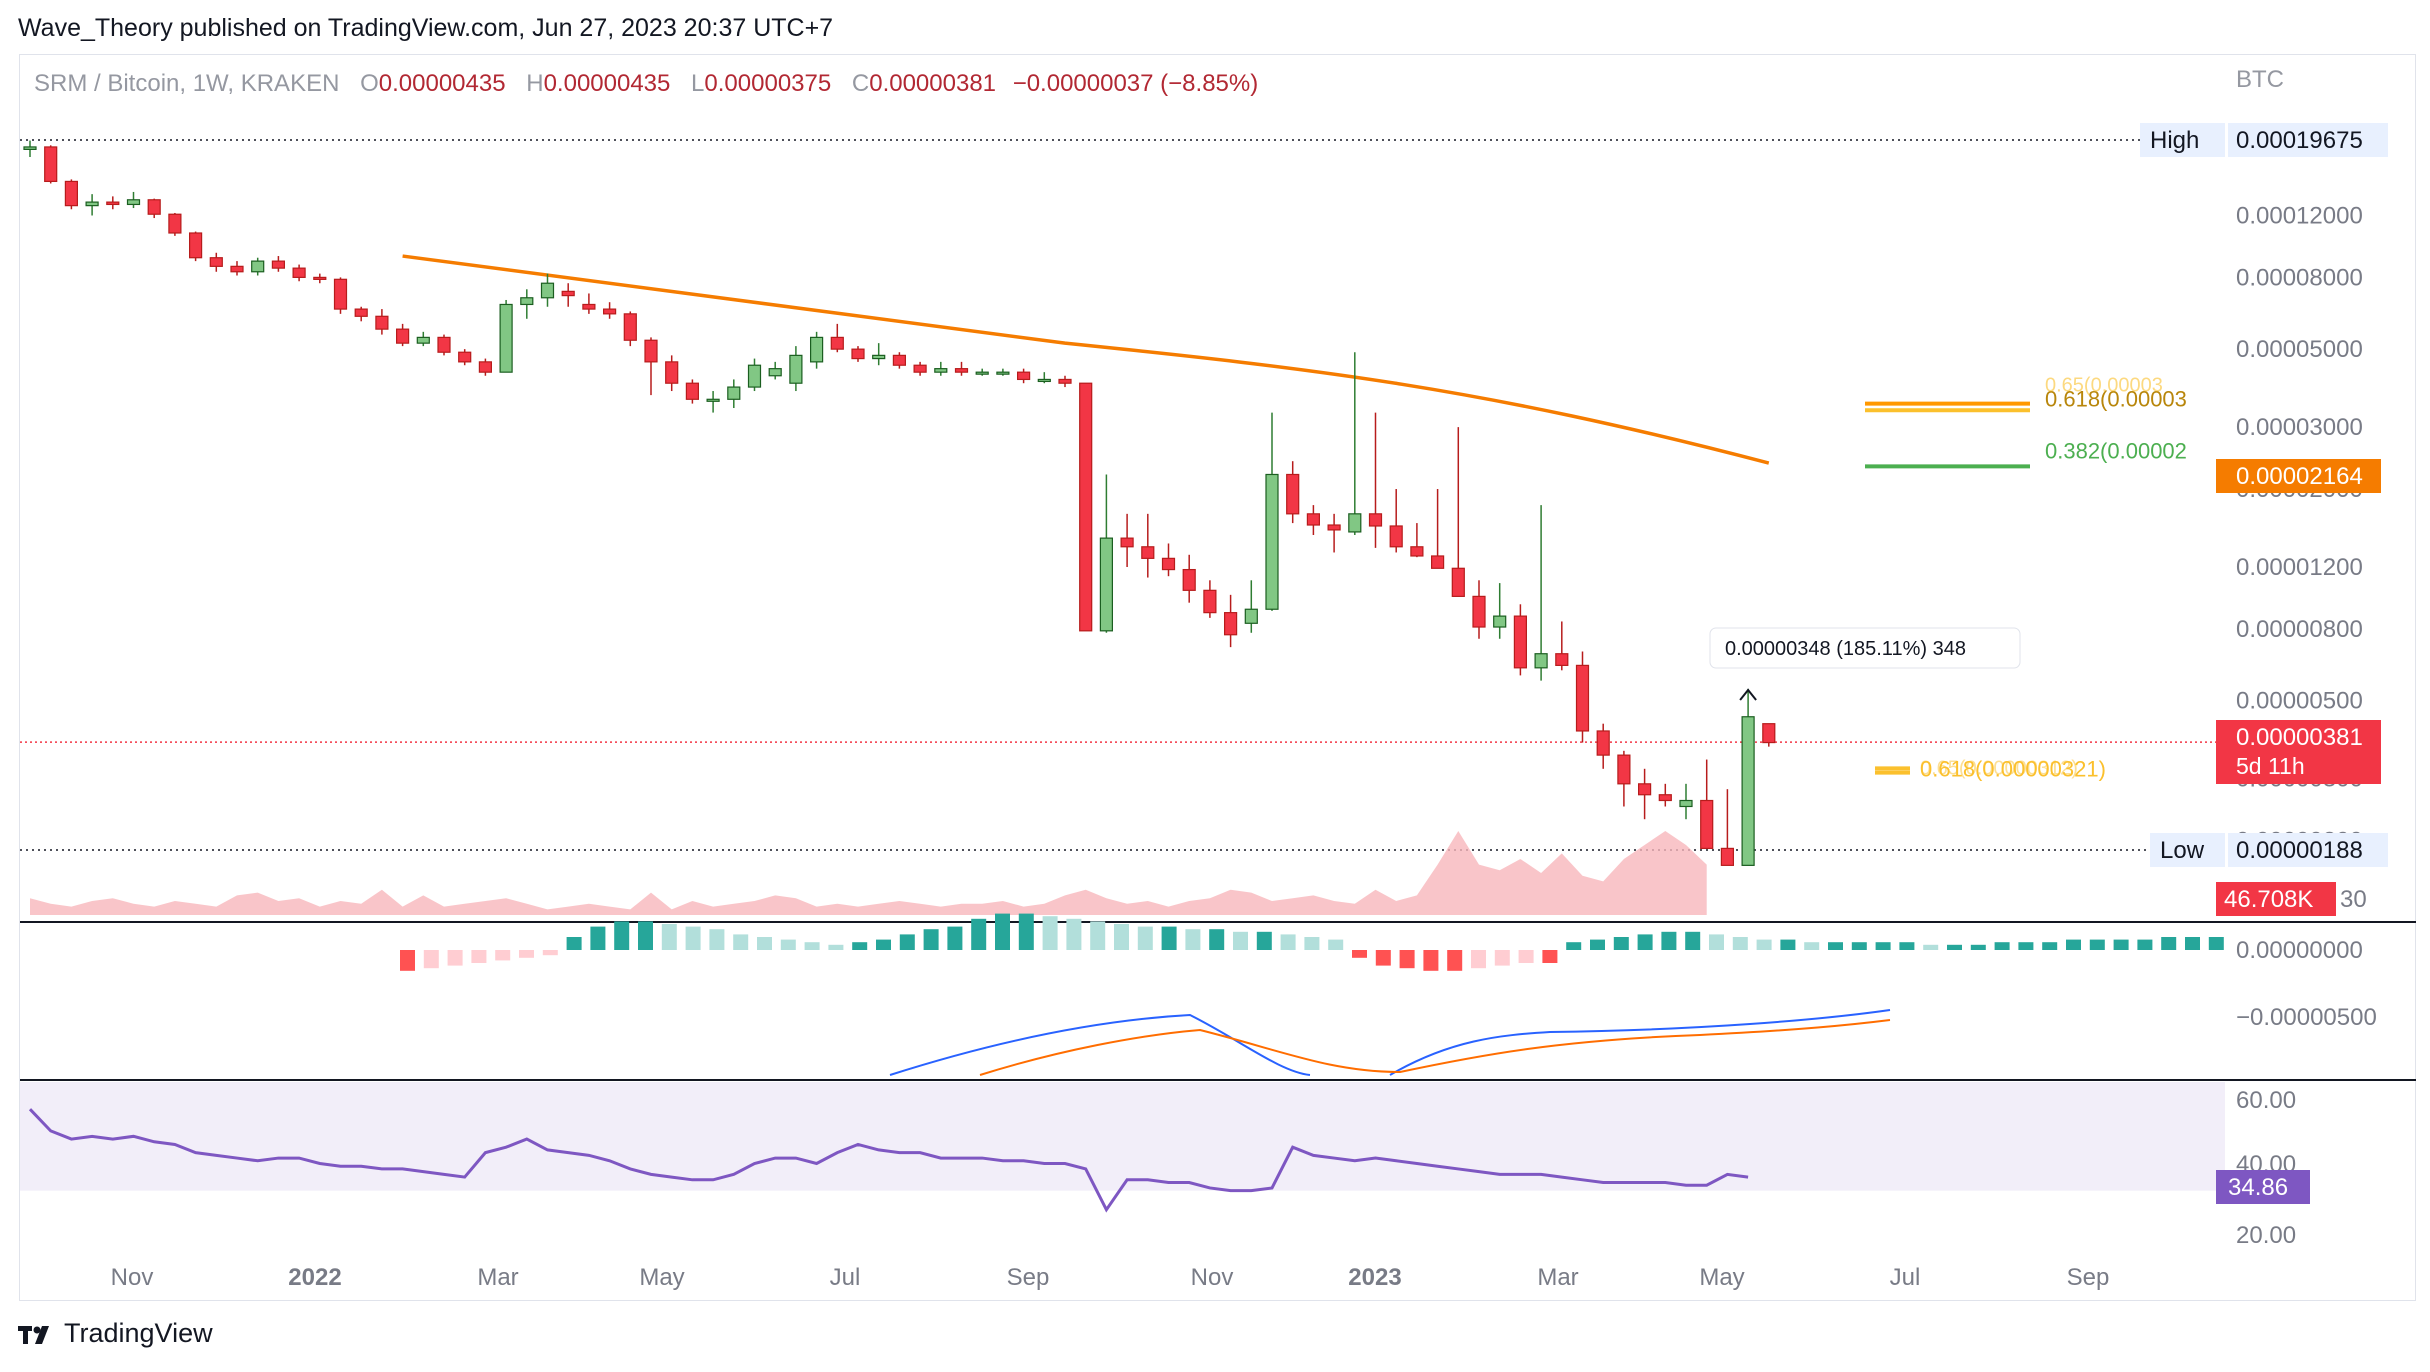 The height and width of the screenshot is (1372, 2430). Describe the element at coordinates (2299, 850) in the screenshot. I see `low-value: 0.00000188` at that location.